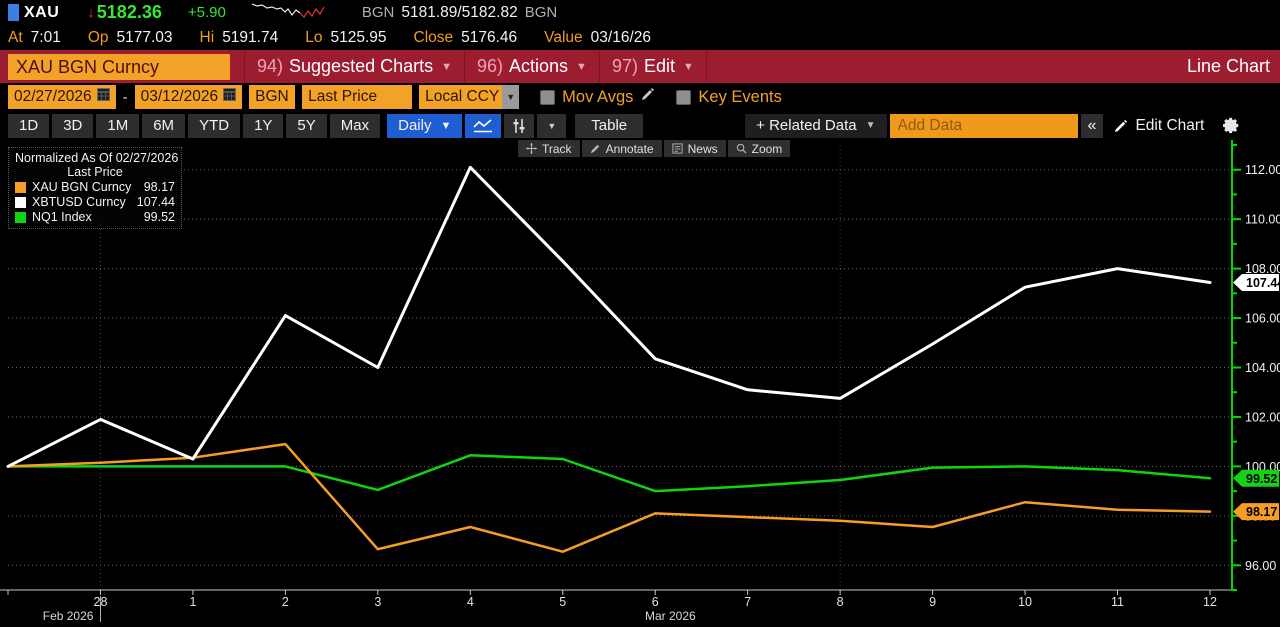 This screenshot has width=1280, height=627. I want to click on menu-item-number: 97), so click(624, 66).